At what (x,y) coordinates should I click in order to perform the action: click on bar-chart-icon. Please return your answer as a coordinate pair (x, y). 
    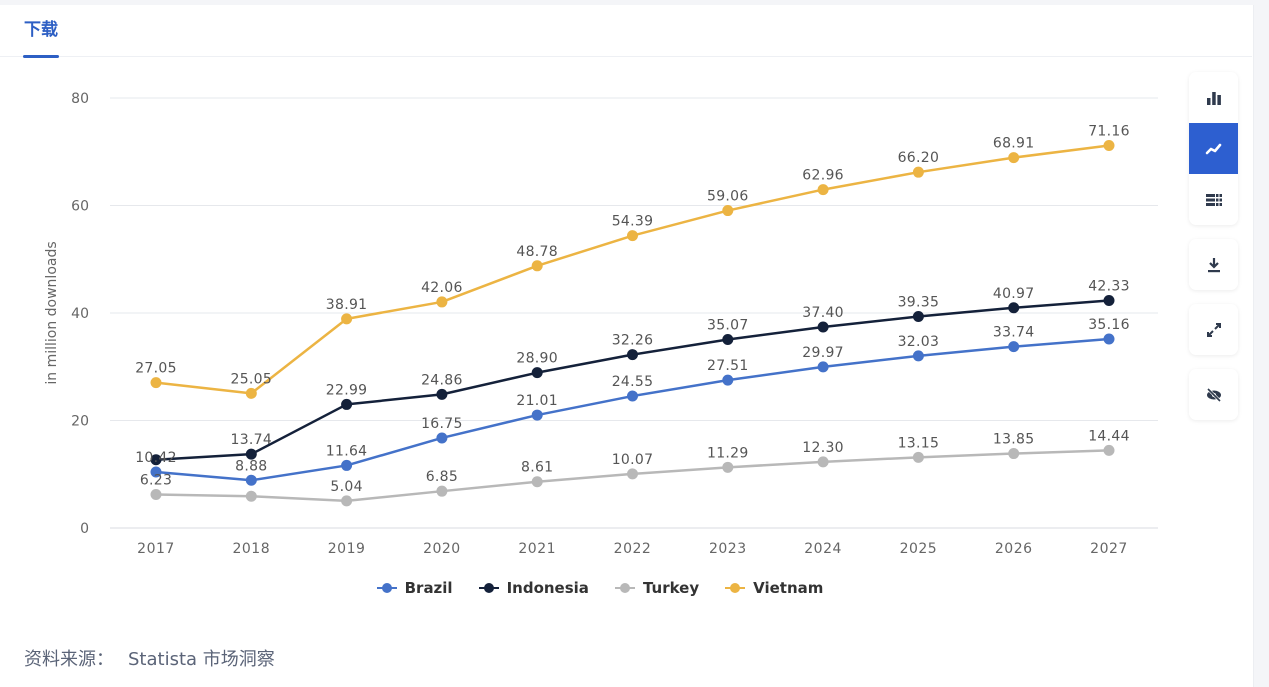
    Looking at the image, I should click on (1213, 98).